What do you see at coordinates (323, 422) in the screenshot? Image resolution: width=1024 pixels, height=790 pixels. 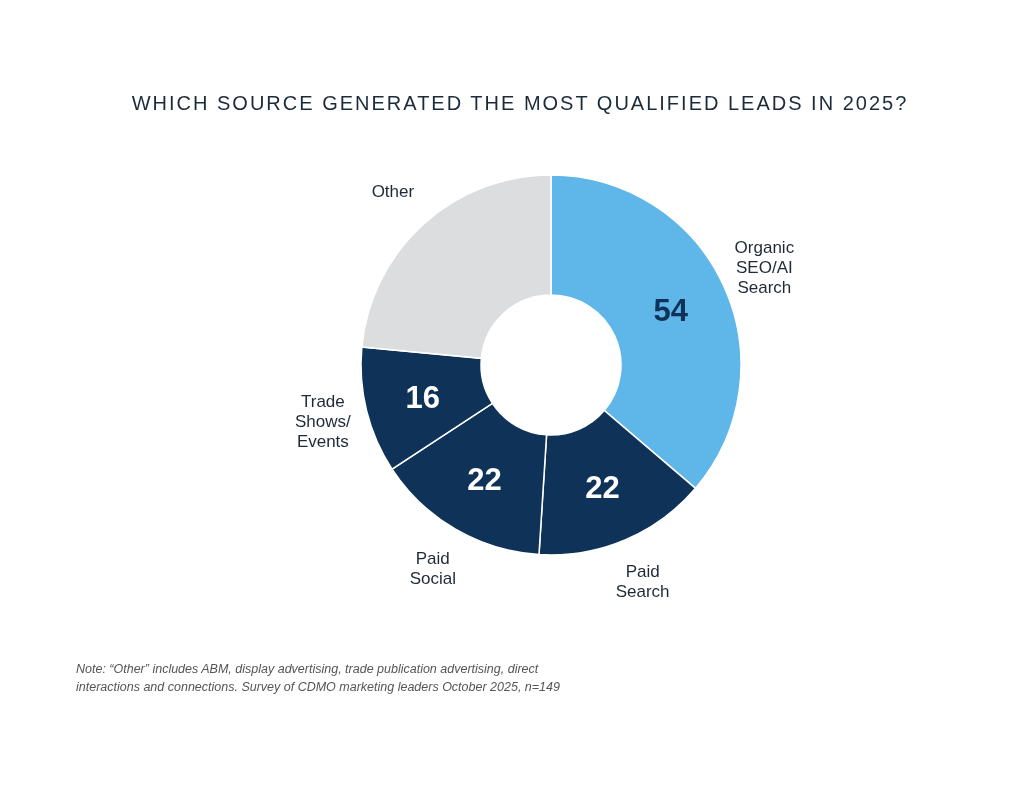 I see `slice-label: Trade Shows/ Events` at bounding box center [323, 422].